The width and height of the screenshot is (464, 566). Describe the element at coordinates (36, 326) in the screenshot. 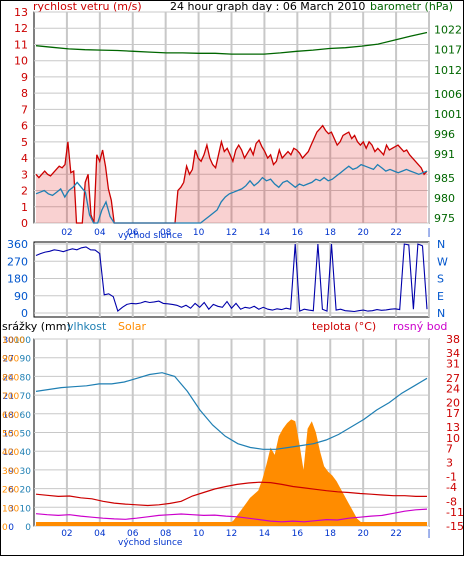

I see `rain-label: srážky (mm)` at that location.